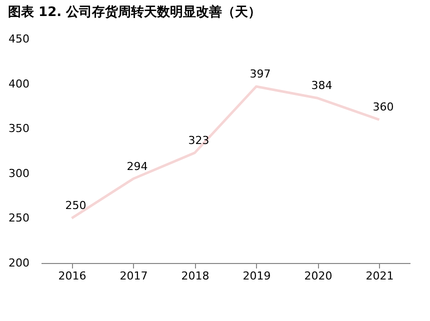  Describe the element at coordinates (72, 276) in the screenshot. I see `x-tick-label: 2016` at that location.